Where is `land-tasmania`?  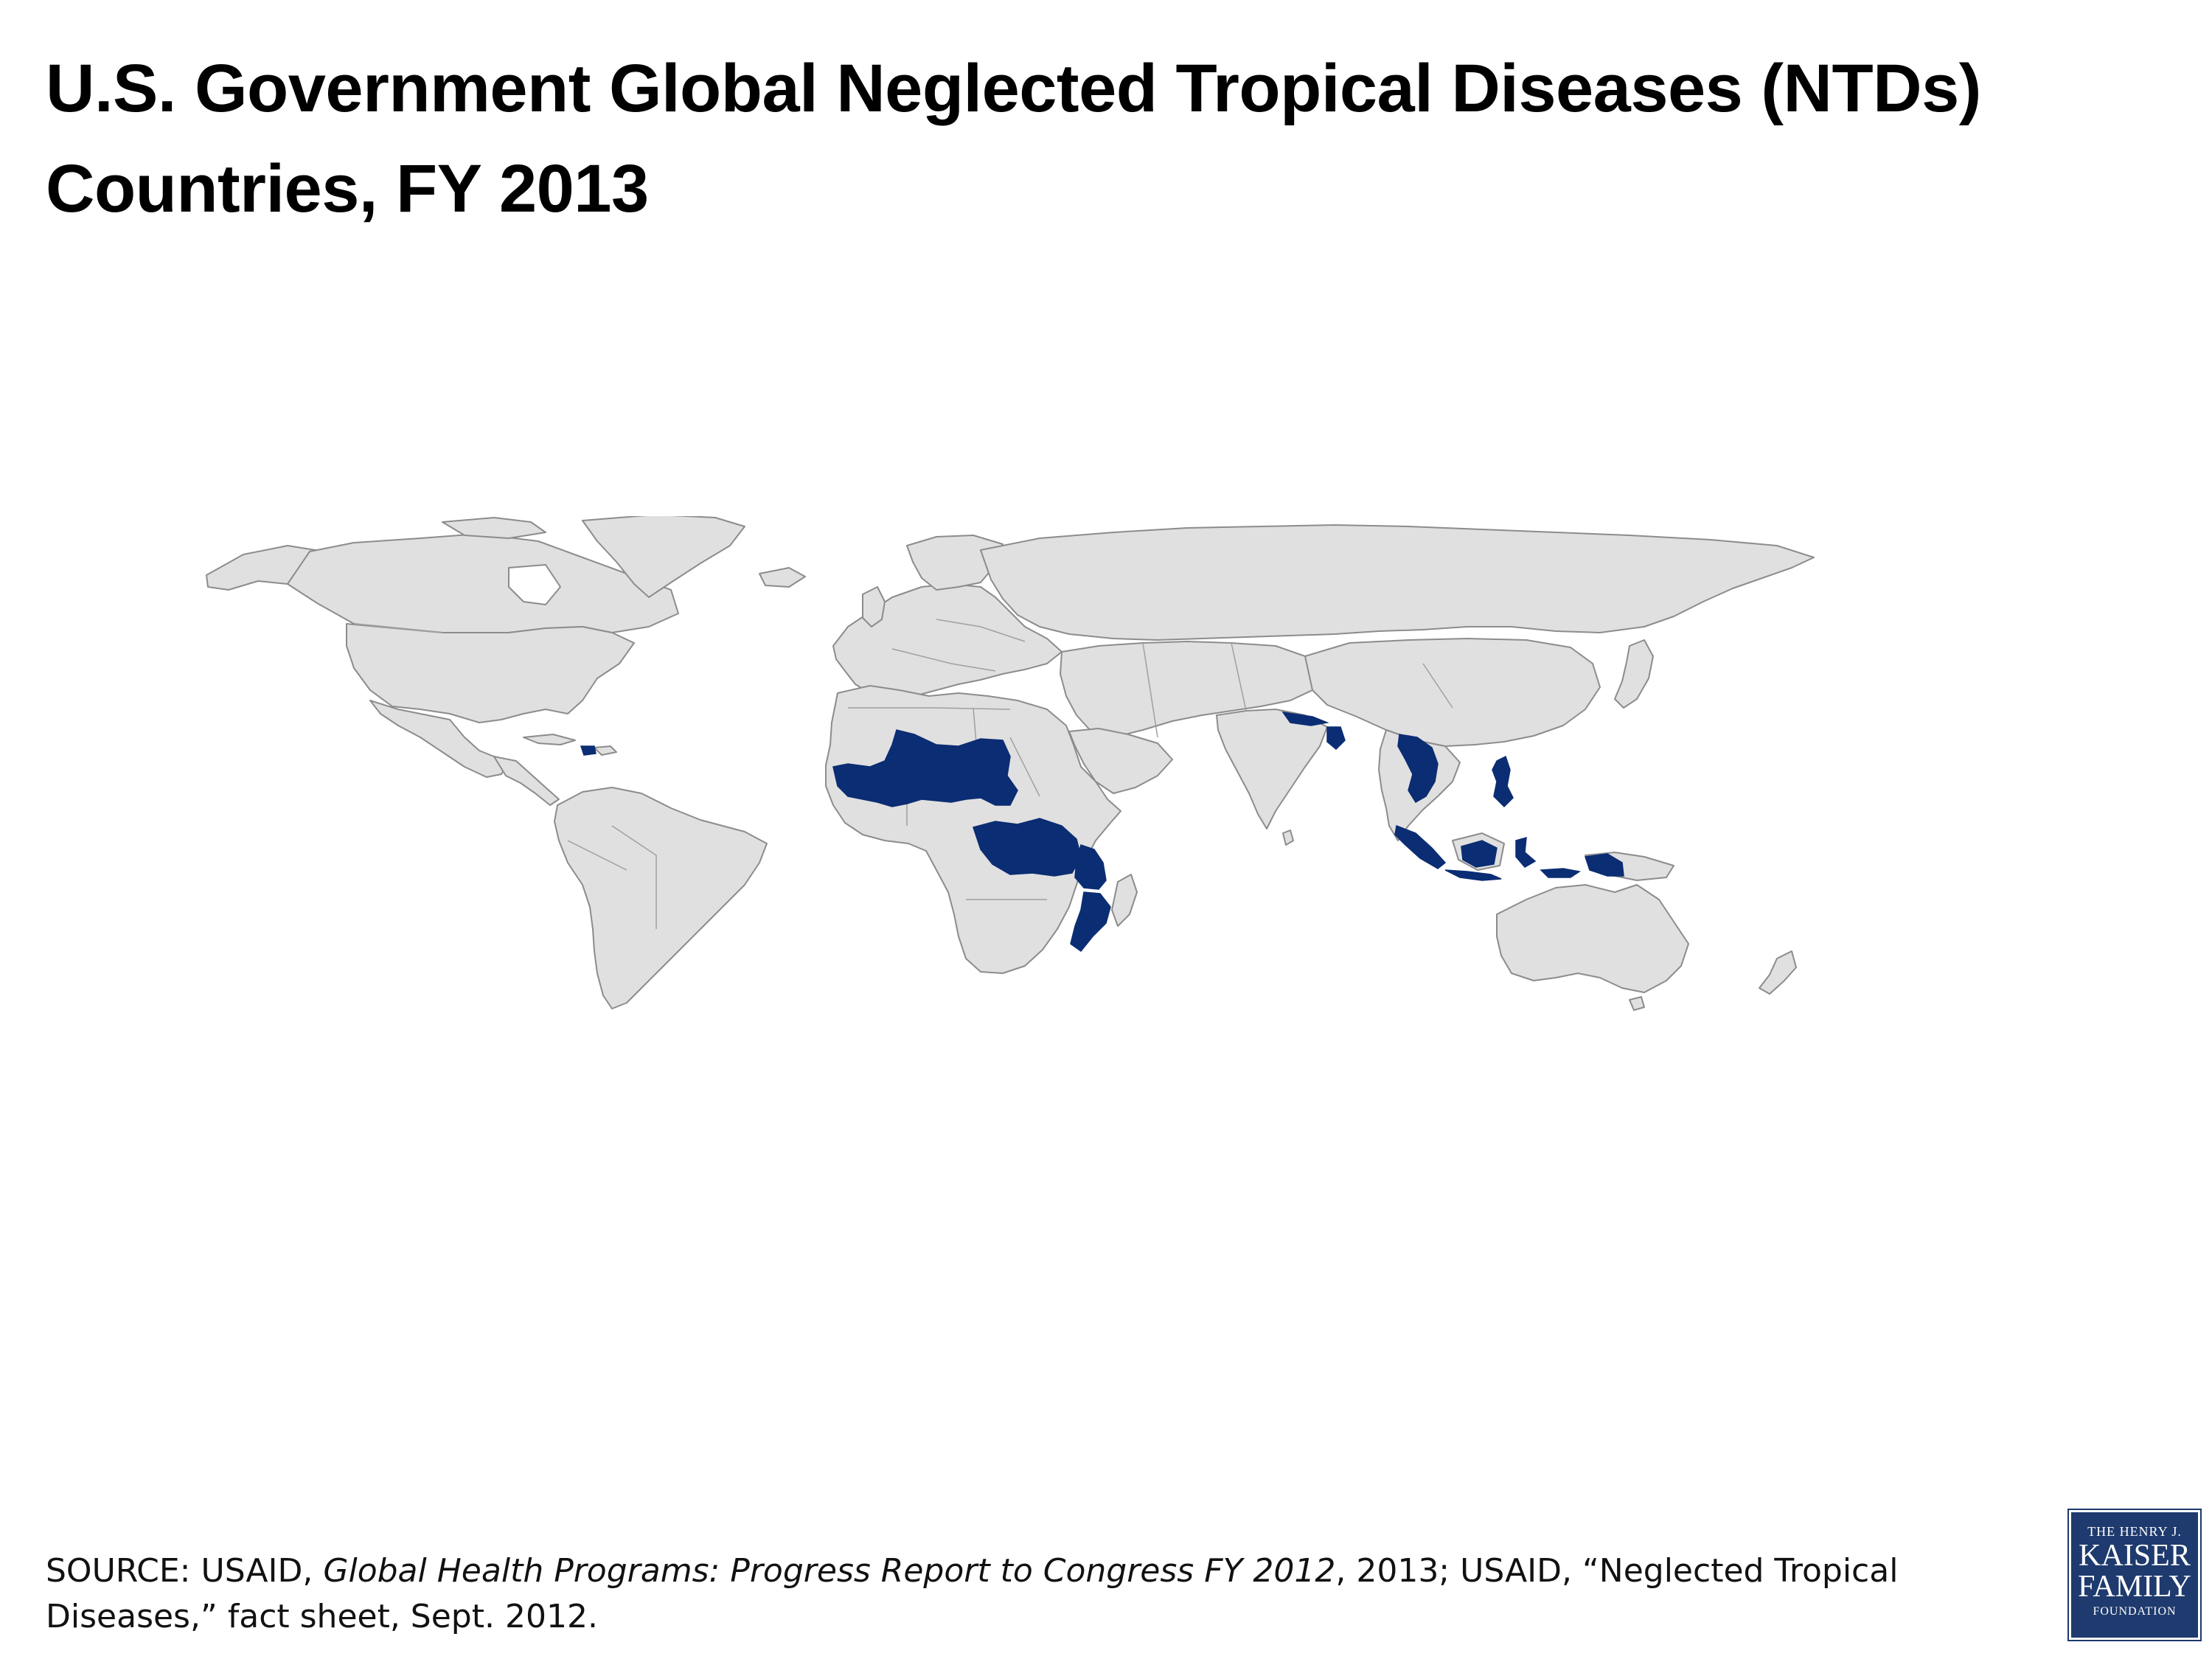
land-tasmania is located at coordinates (1637, 1003).